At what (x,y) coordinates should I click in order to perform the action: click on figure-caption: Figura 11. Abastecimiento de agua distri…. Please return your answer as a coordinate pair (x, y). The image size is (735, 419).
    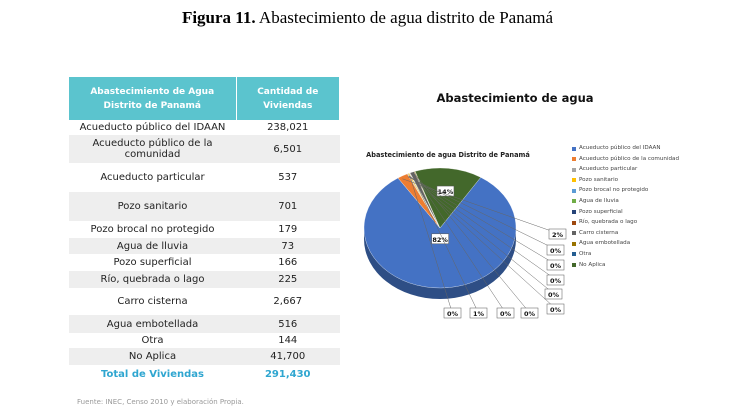
    Looking at the image, I should click on (367, 18).